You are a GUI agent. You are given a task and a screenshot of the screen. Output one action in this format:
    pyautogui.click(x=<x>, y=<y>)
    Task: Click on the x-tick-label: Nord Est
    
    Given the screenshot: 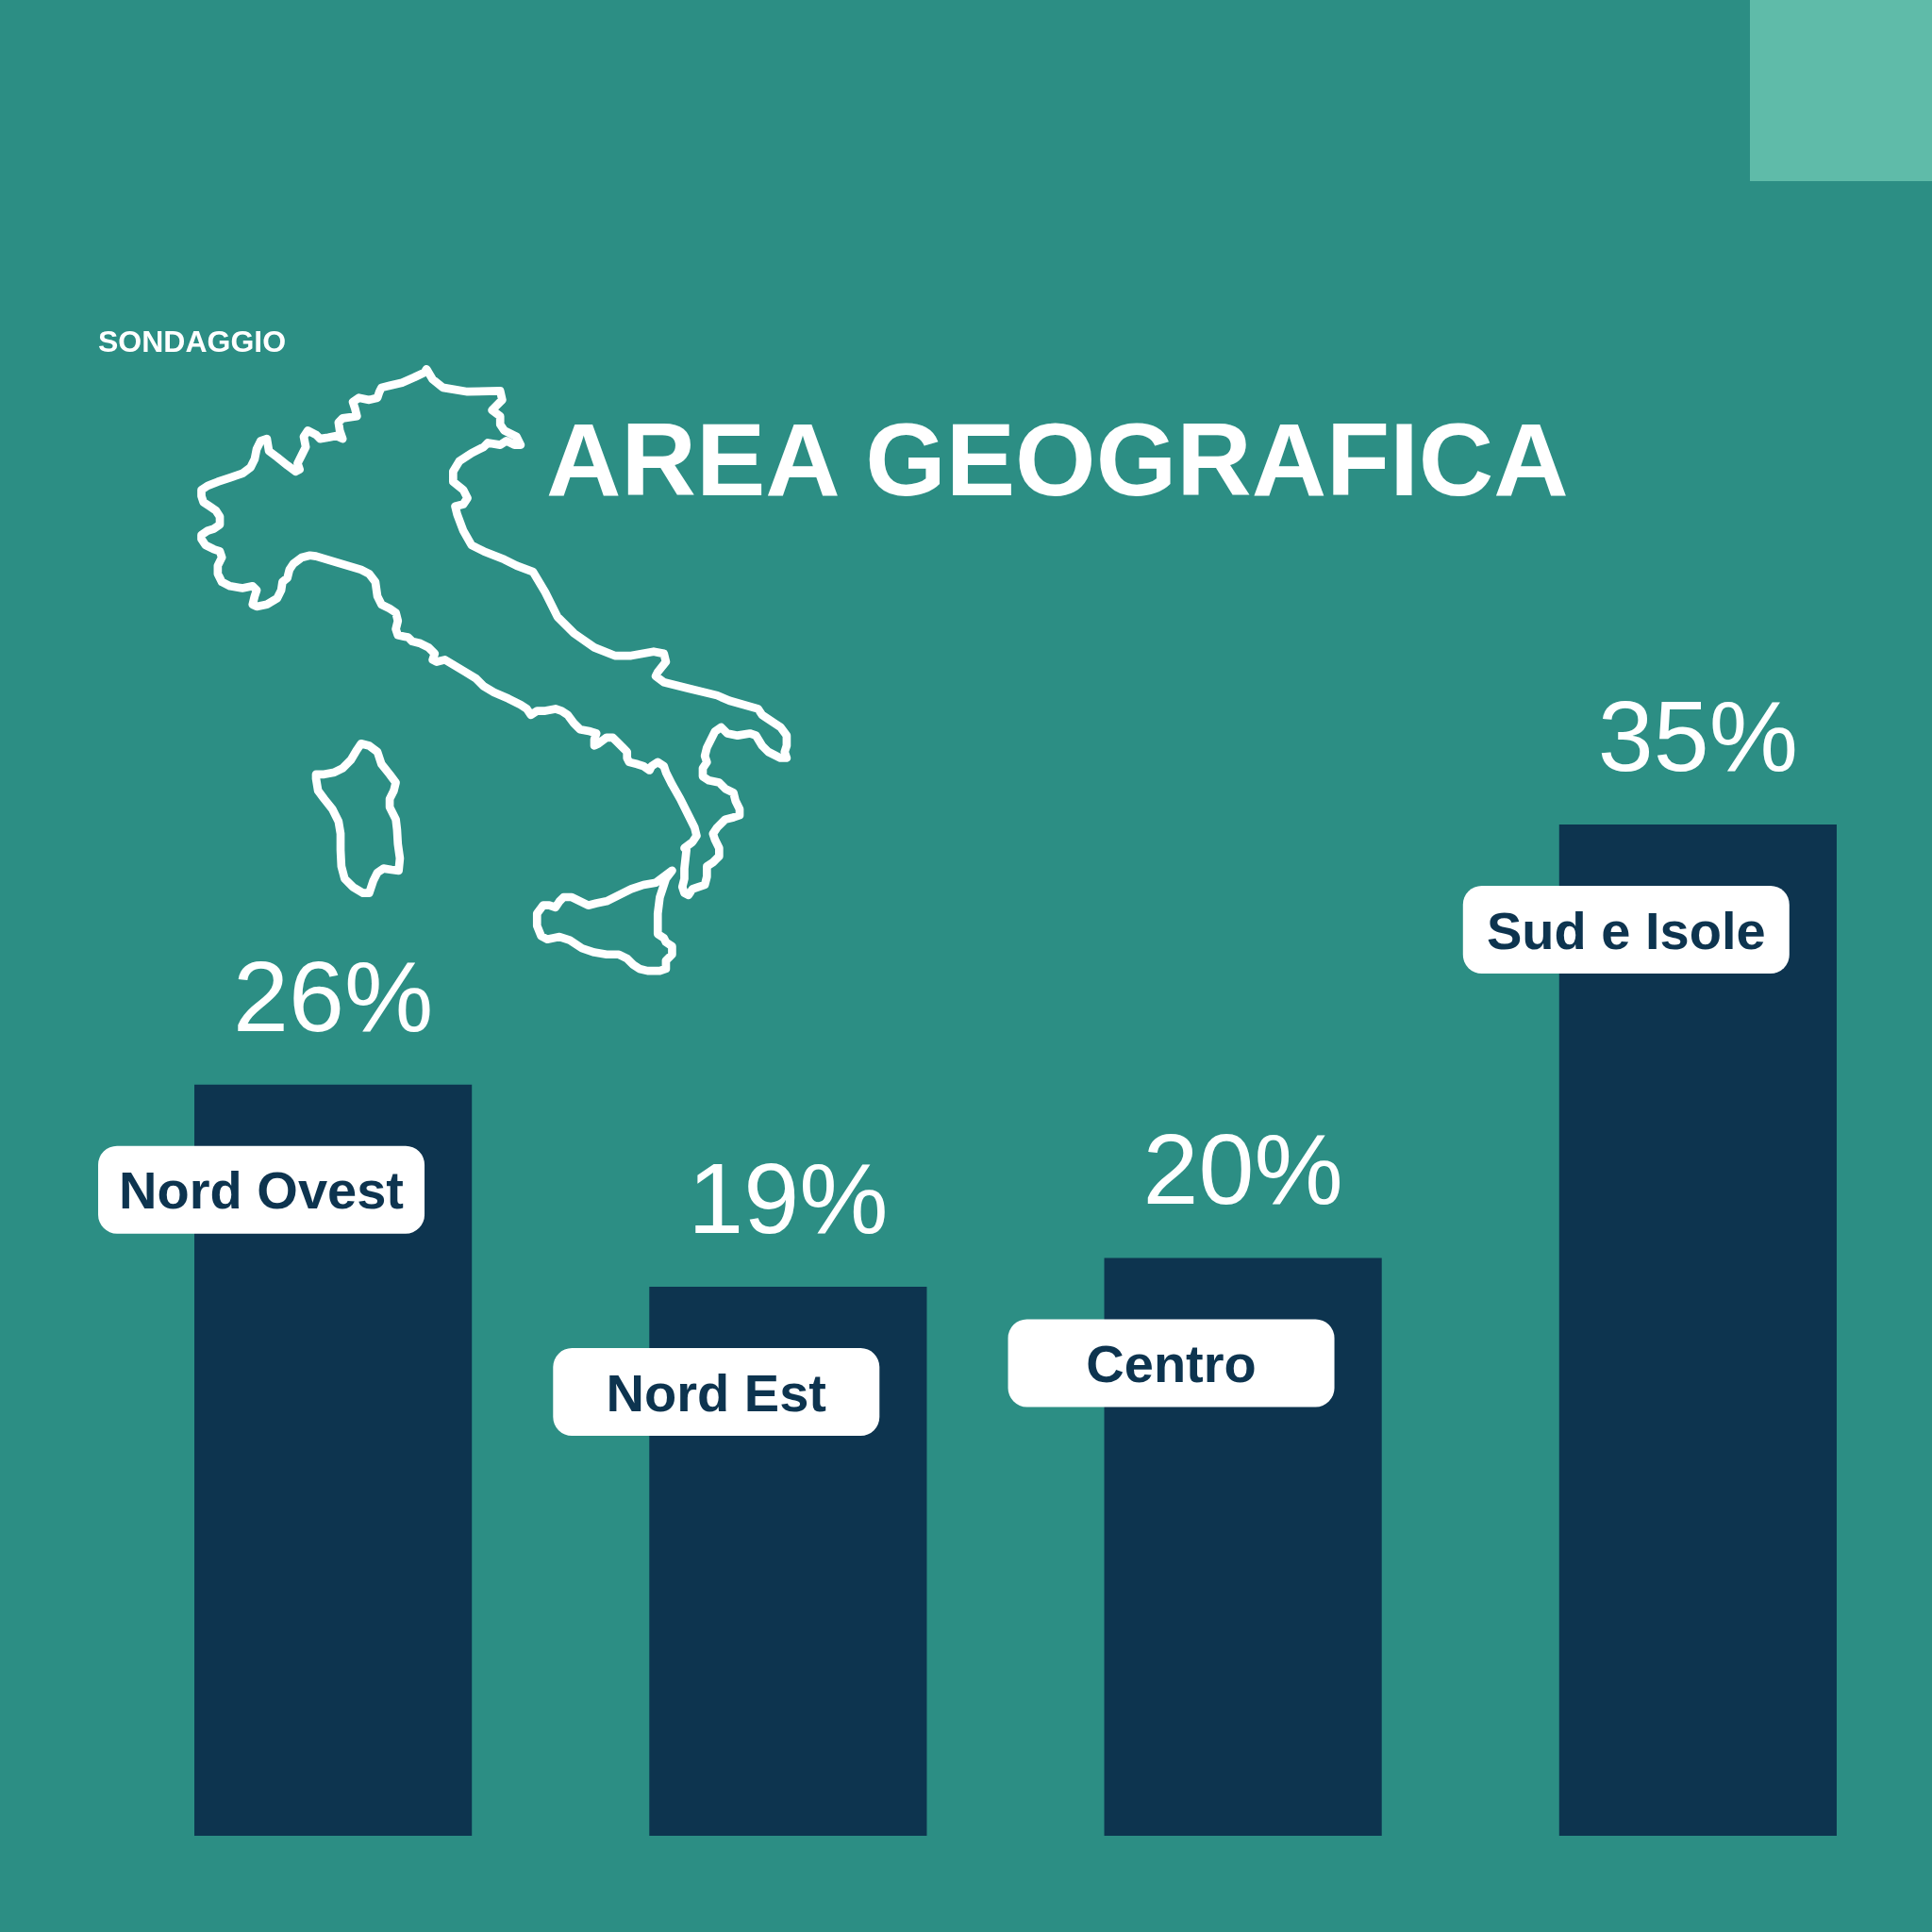 What is the action you would take?
    pyautogui.click(x=716, y=1393)
    